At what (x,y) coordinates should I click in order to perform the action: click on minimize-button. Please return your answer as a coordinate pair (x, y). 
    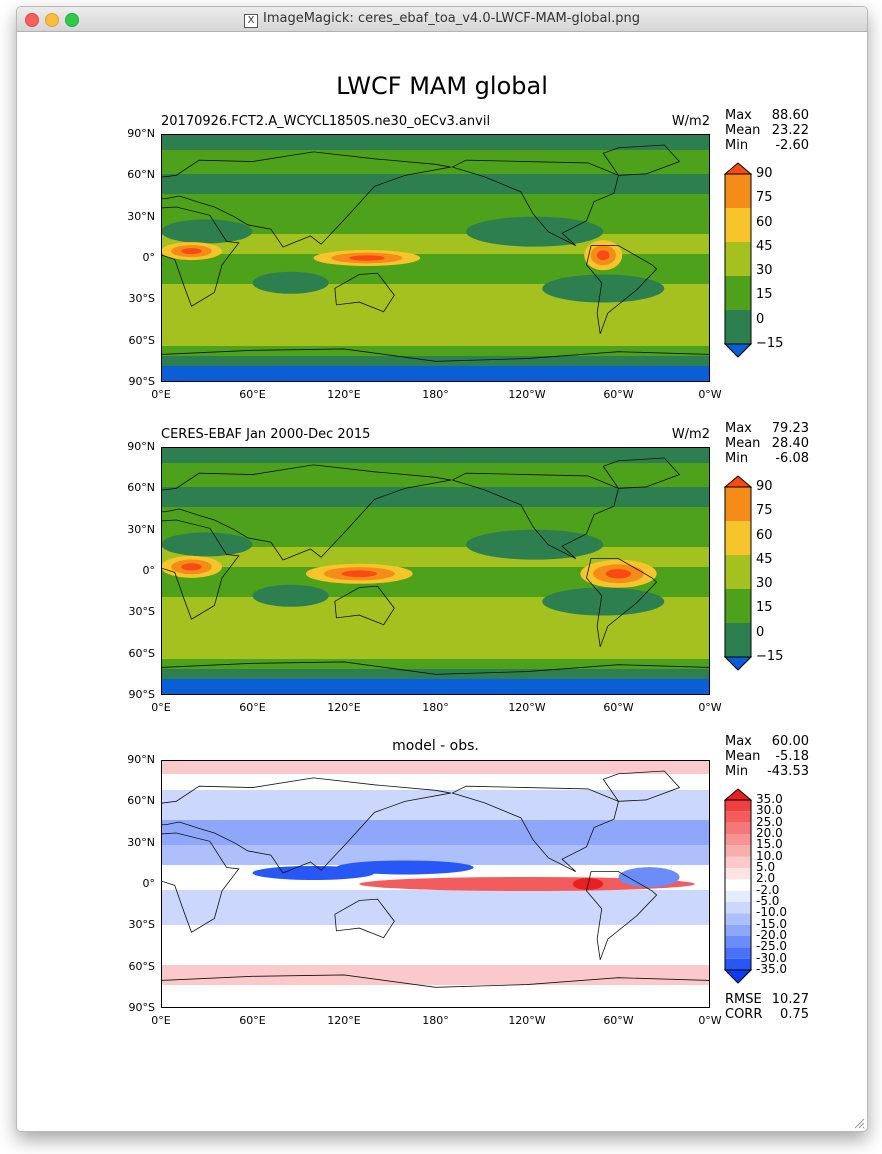
    Looking at the image, I should click on (52, 20).